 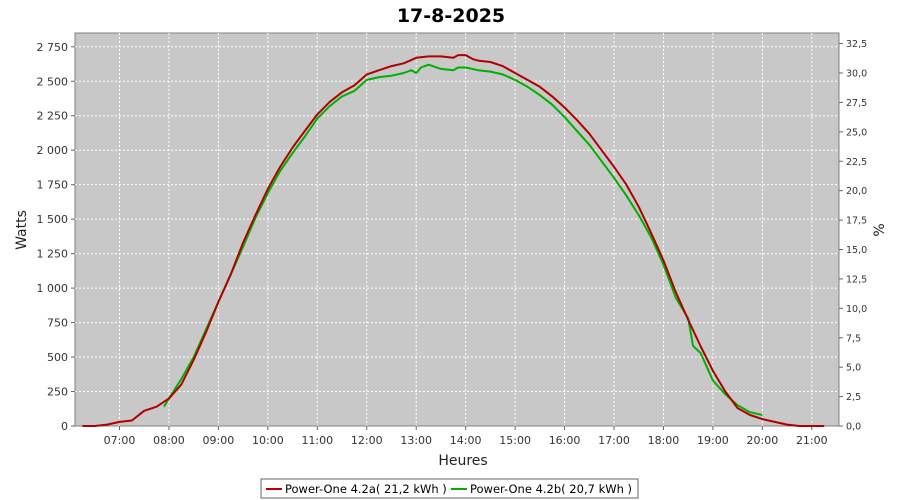 I want to click on y2-tick-label: 5,0, so click(x=853, y=368).